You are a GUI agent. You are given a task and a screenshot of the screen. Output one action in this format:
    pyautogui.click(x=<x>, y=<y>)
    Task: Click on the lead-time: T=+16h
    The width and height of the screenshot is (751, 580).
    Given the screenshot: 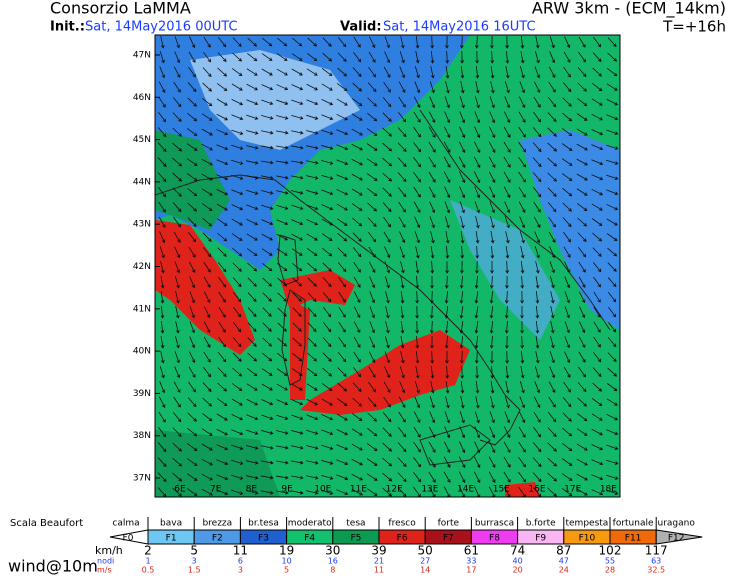 What is the action you would take?
    pyautogui.click(x=694, y=27)
    